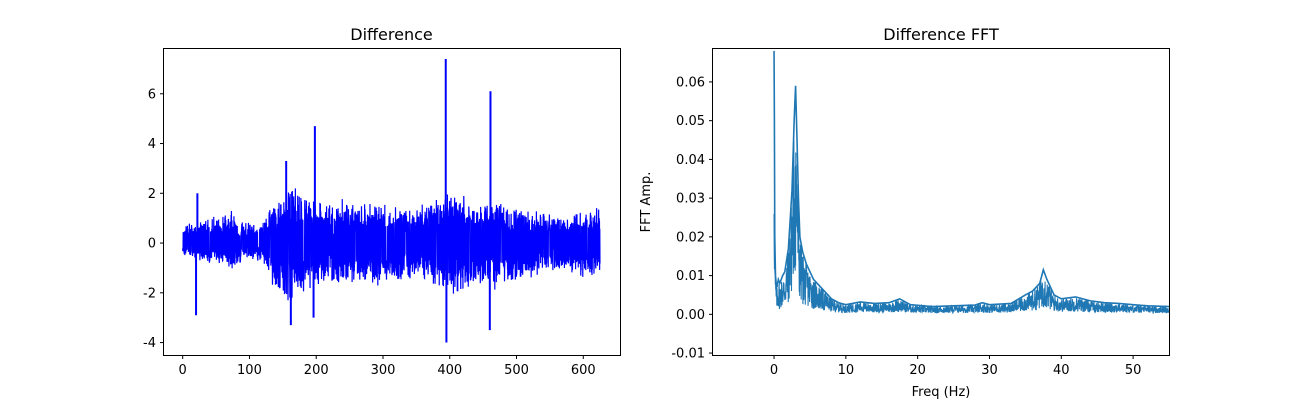 The image size is (1300, 405). What do you see at coordinates (152, 144) in the screenshot?
I see `difference-y-tick-label: 4` at bounding box center [152, 144].